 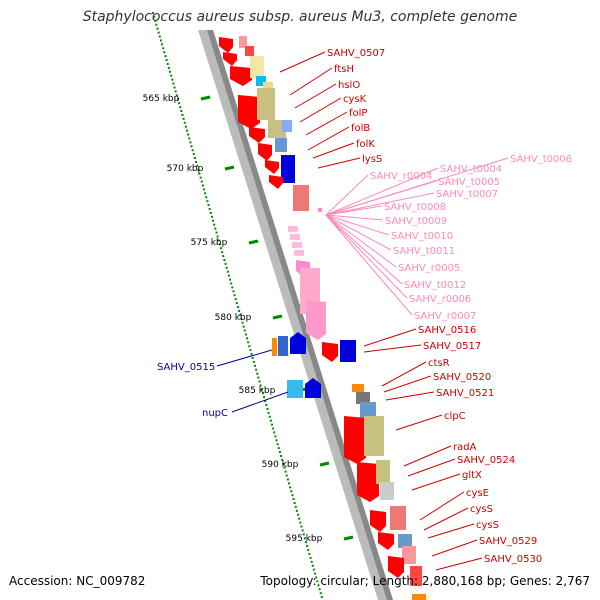 I want to click on gene-label: ctsR, so click(x=439, y=363).